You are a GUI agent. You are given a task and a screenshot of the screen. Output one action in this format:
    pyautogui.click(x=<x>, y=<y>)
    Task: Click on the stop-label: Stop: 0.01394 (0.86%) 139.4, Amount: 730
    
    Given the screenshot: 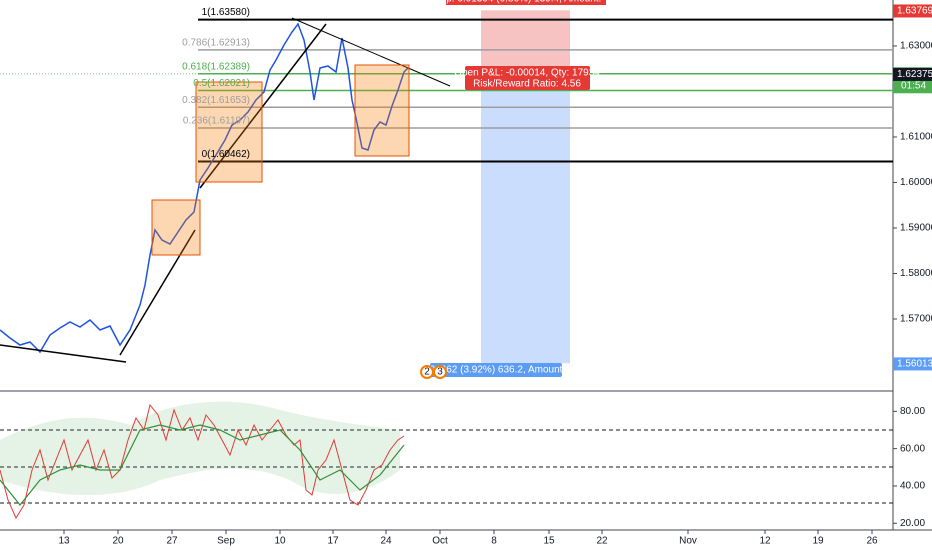 What is the action you would take?
    pyautogui.click(x=526, y=2)
    